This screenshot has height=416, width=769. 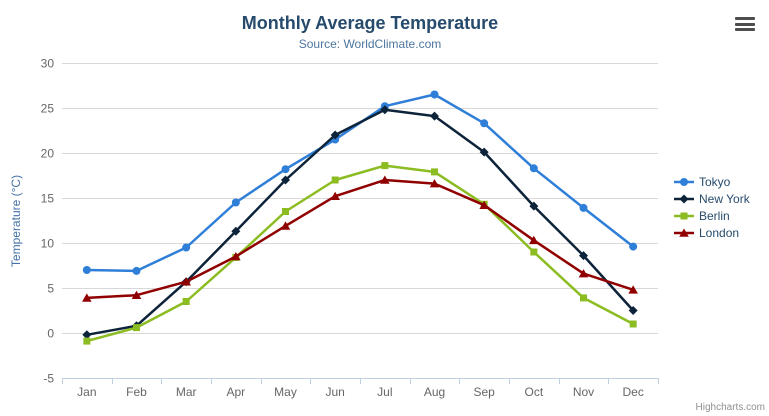 What do you see at coordinates (384, 392) in the screenshot?
I see `x-axis-label: Jul` at bounding box center [384, 392].